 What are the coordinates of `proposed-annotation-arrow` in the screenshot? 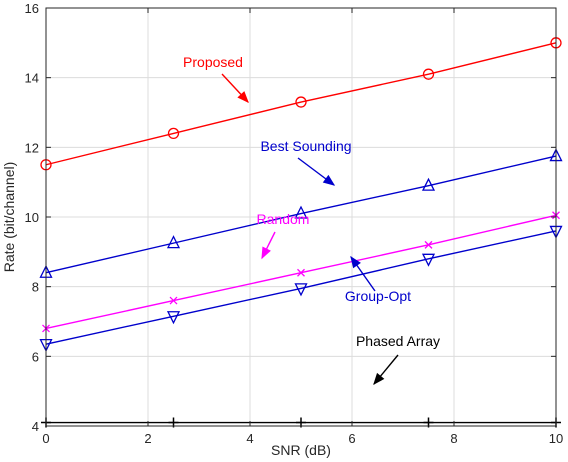 It's located at (235, 88).